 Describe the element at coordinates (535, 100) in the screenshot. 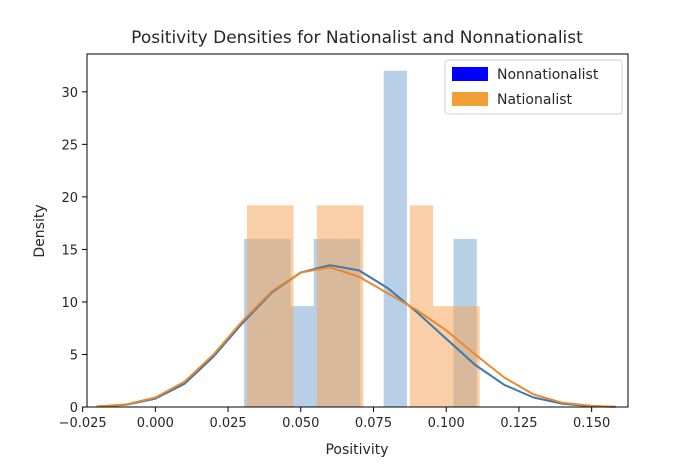

I see `legend-label-nationalist: Nationalist` at that location.